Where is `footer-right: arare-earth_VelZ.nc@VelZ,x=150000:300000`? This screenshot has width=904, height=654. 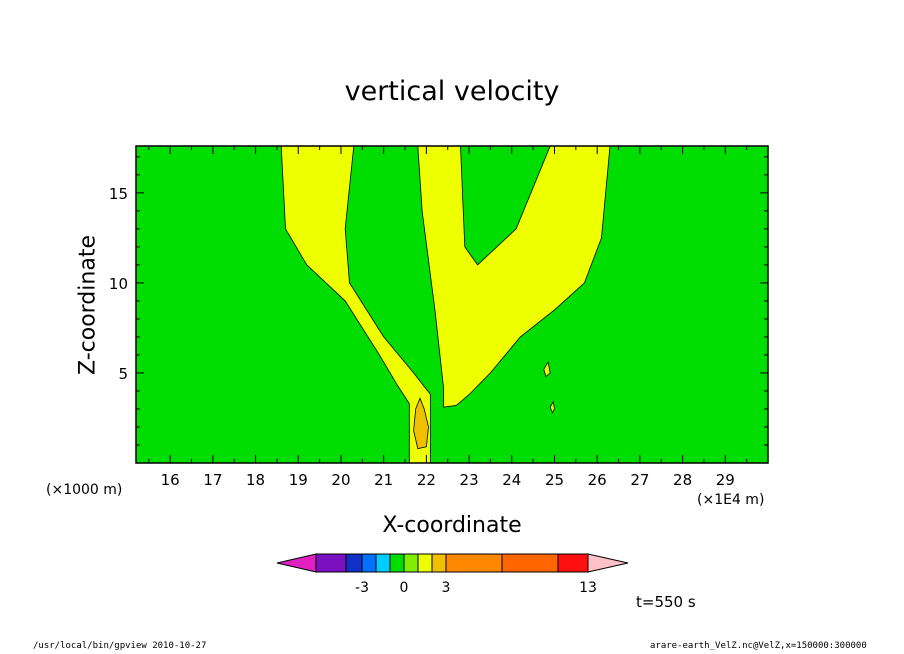 footer-right: arare-earth_VelZ.nc@VelZ,x=150000:300000 is located at coordinates (758, 646).